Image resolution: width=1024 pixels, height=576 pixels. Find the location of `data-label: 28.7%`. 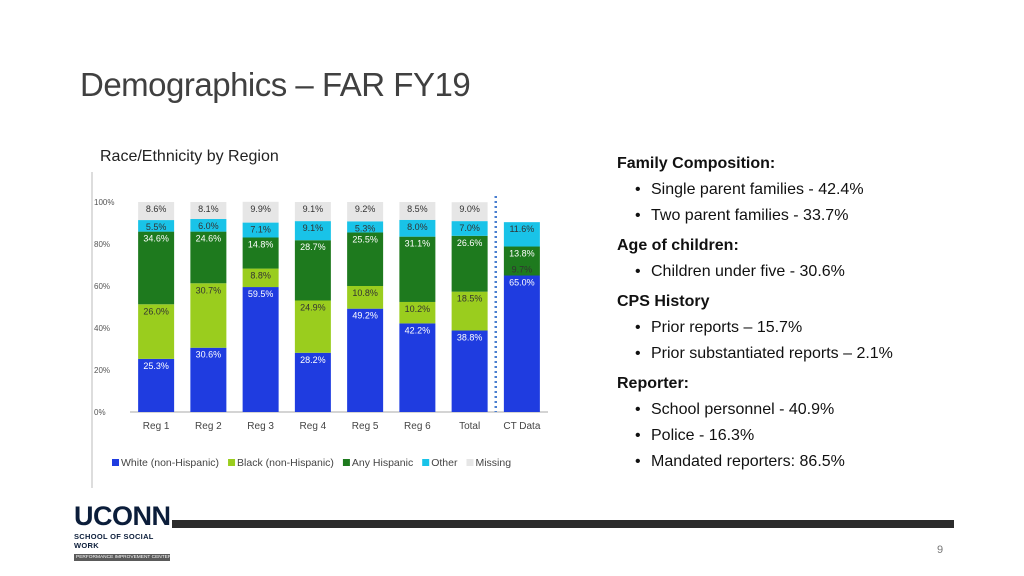

data-label: 28.7% is located at coordinates (313, 247).